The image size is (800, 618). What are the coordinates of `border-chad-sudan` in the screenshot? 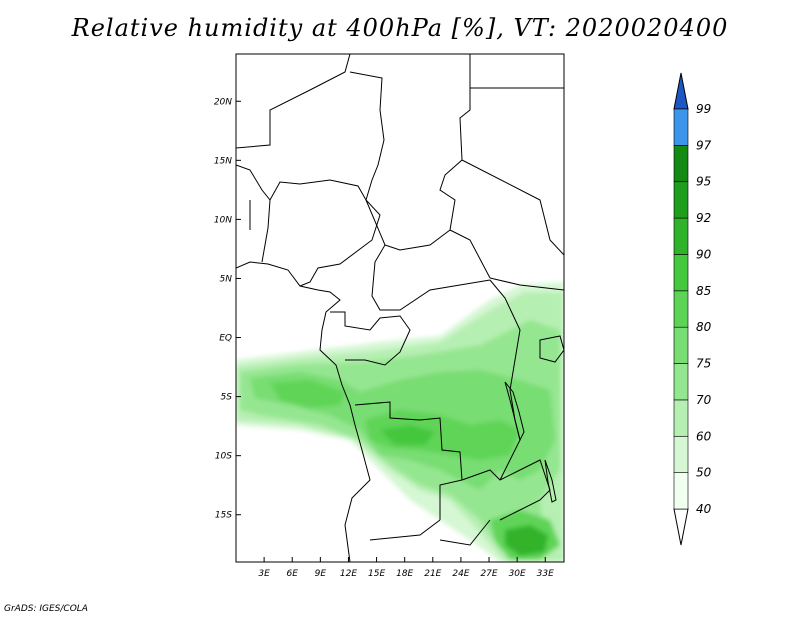 It's located at (437, 254).